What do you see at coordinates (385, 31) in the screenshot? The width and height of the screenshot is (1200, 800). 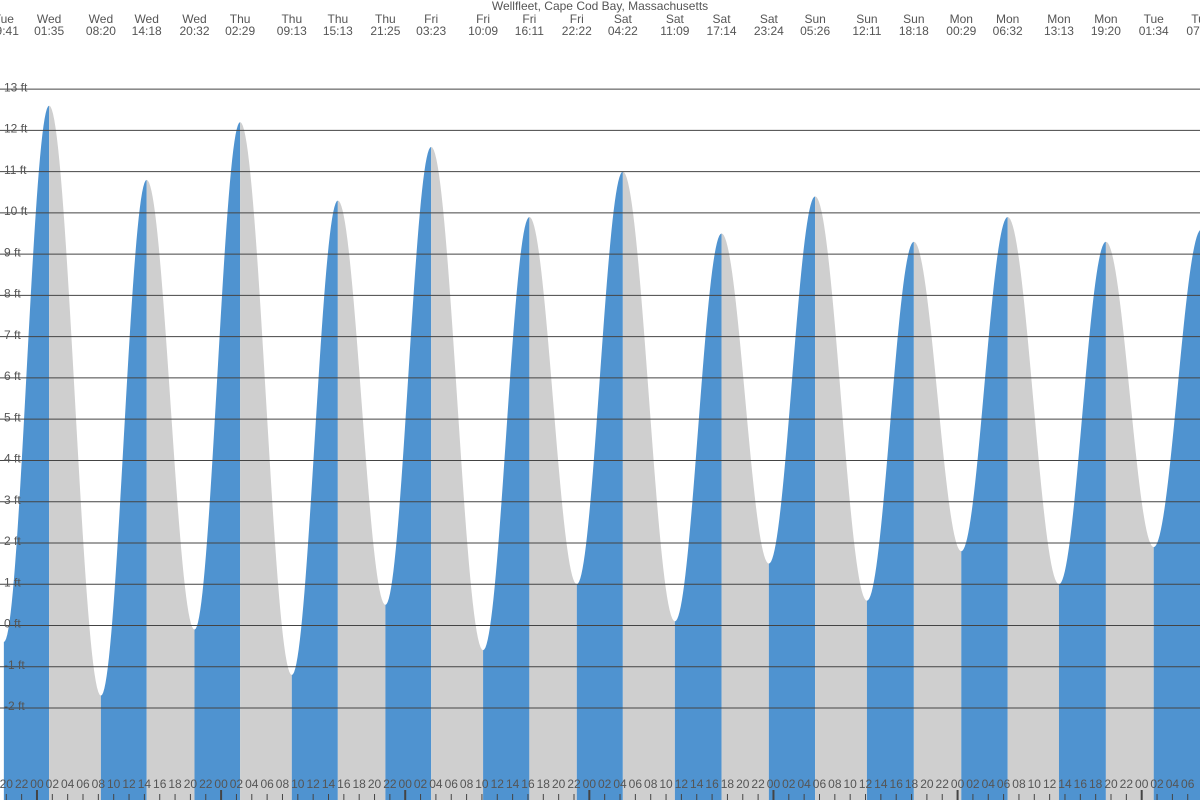 I see `event-time: 21:25` at bounding box center [385, 31].